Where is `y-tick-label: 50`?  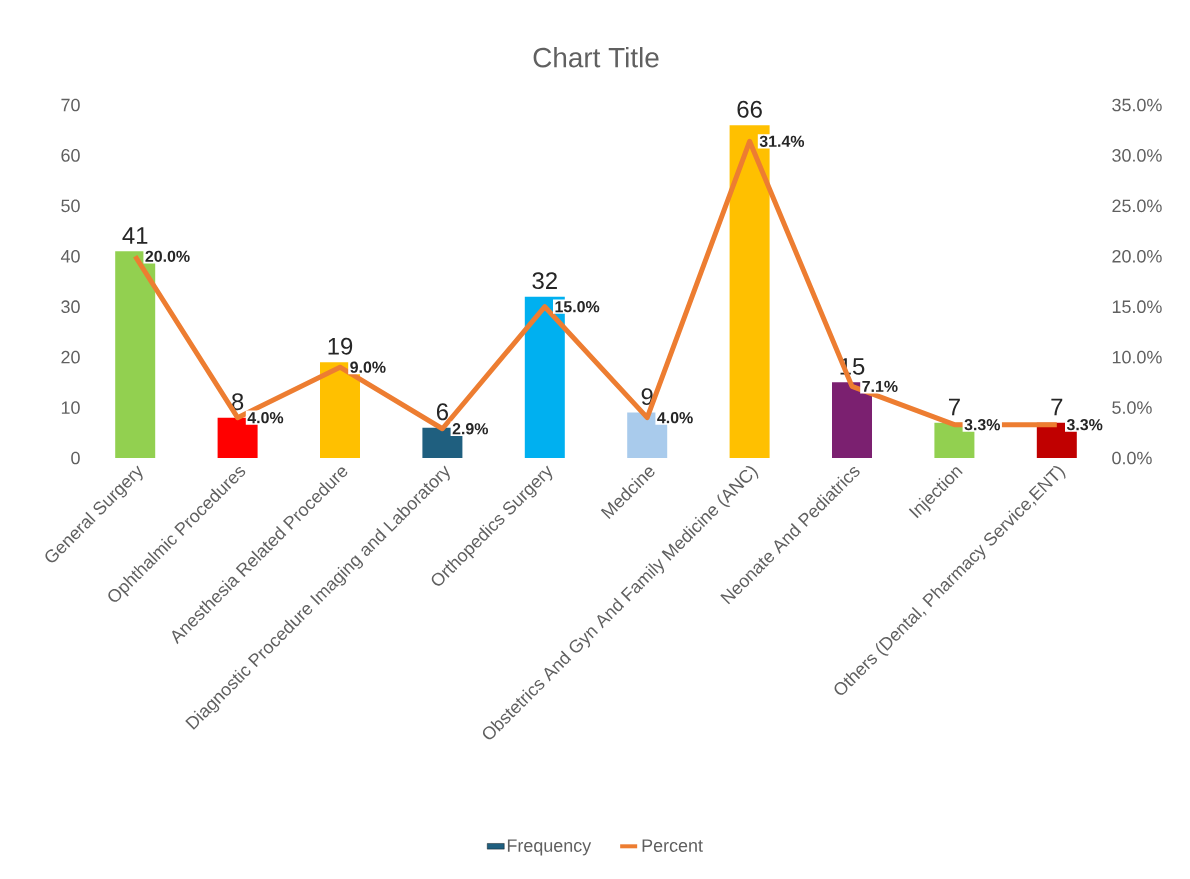 y-tick-label: 50 is located at coordinates (70, 206).